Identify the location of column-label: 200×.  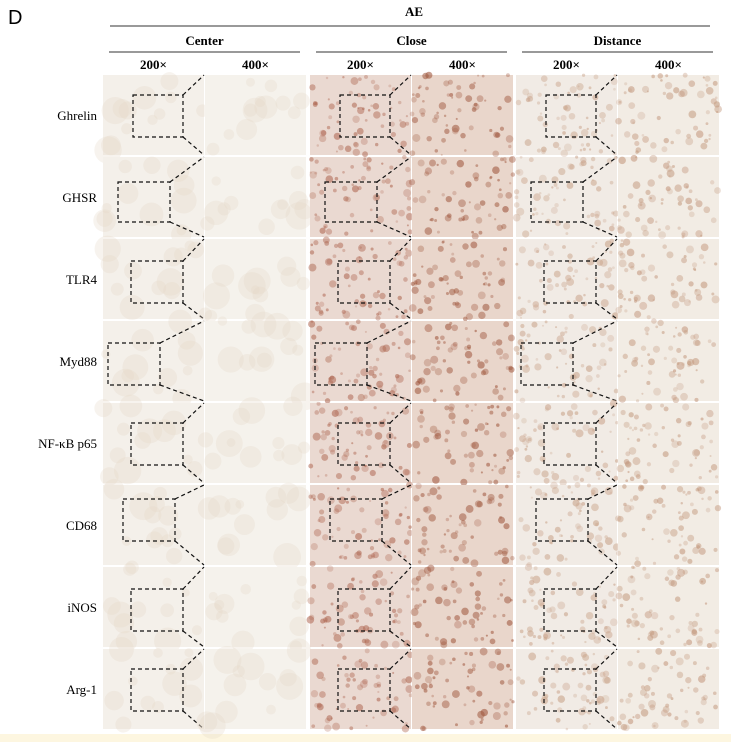
(153, 64).